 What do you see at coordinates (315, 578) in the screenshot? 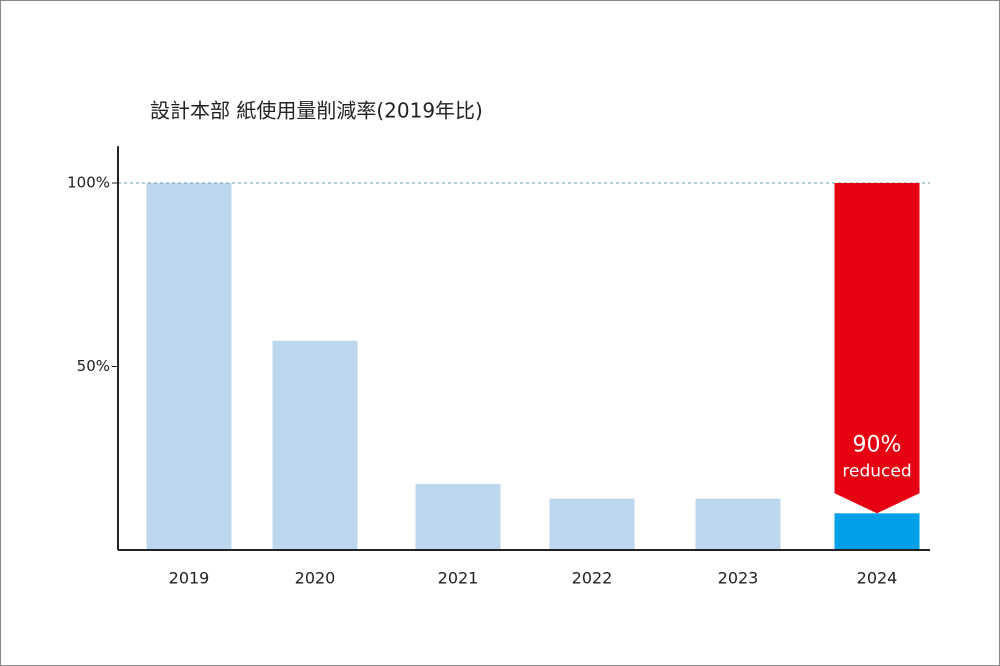
I see `x-tick-label: 2020` at bounding box center [315, 578].